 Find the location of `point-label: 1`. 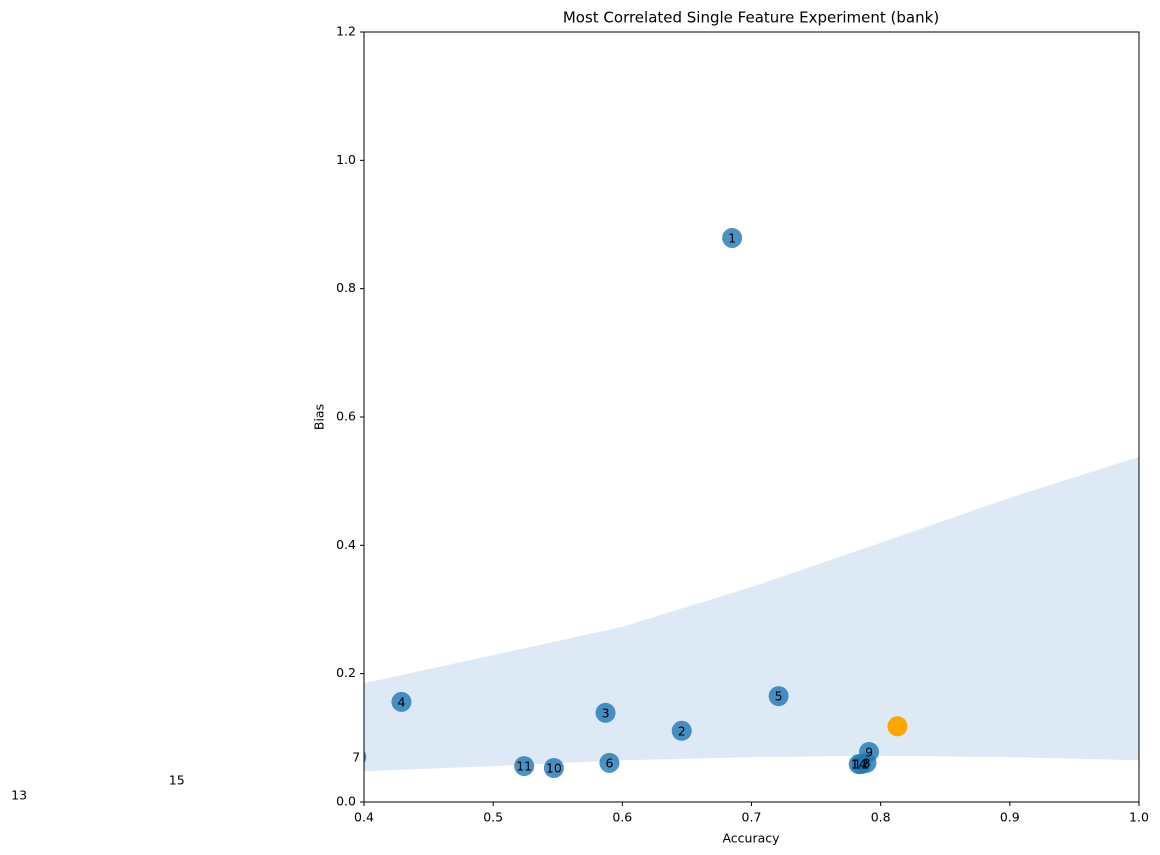

point-label: 1 is located at coordinates (732, 237).